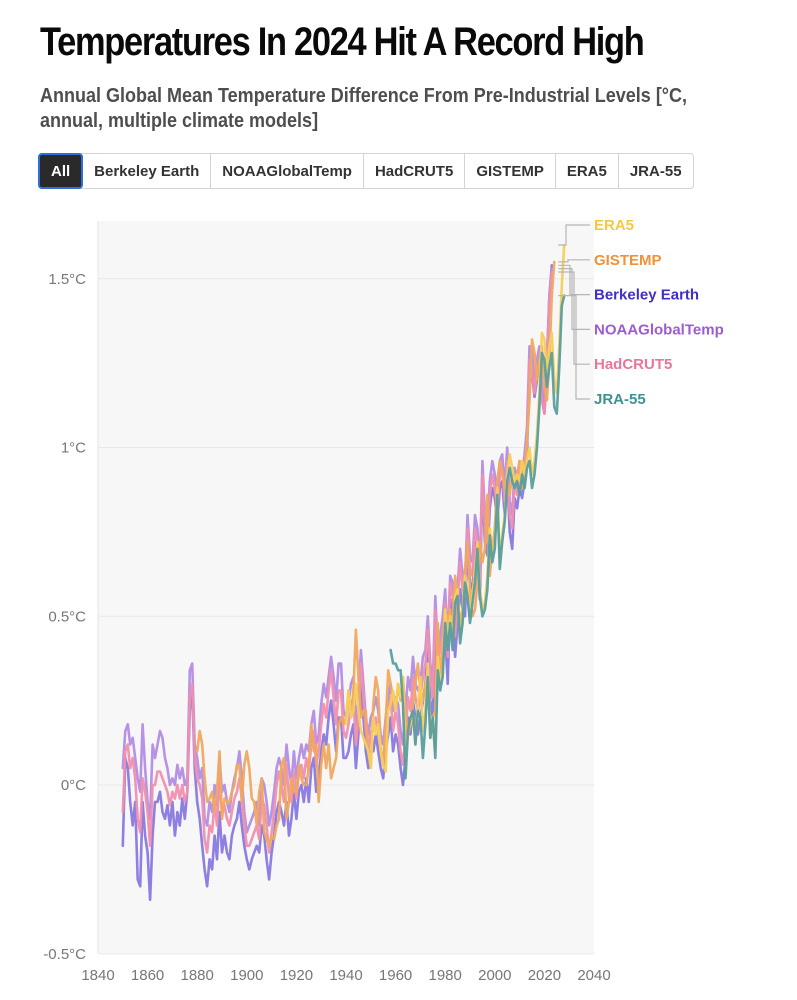 The width and height of the screenshot is (797, 1000). I want to click on legend-label-hadcrut5: HadCRUT5, so click(633, 364).